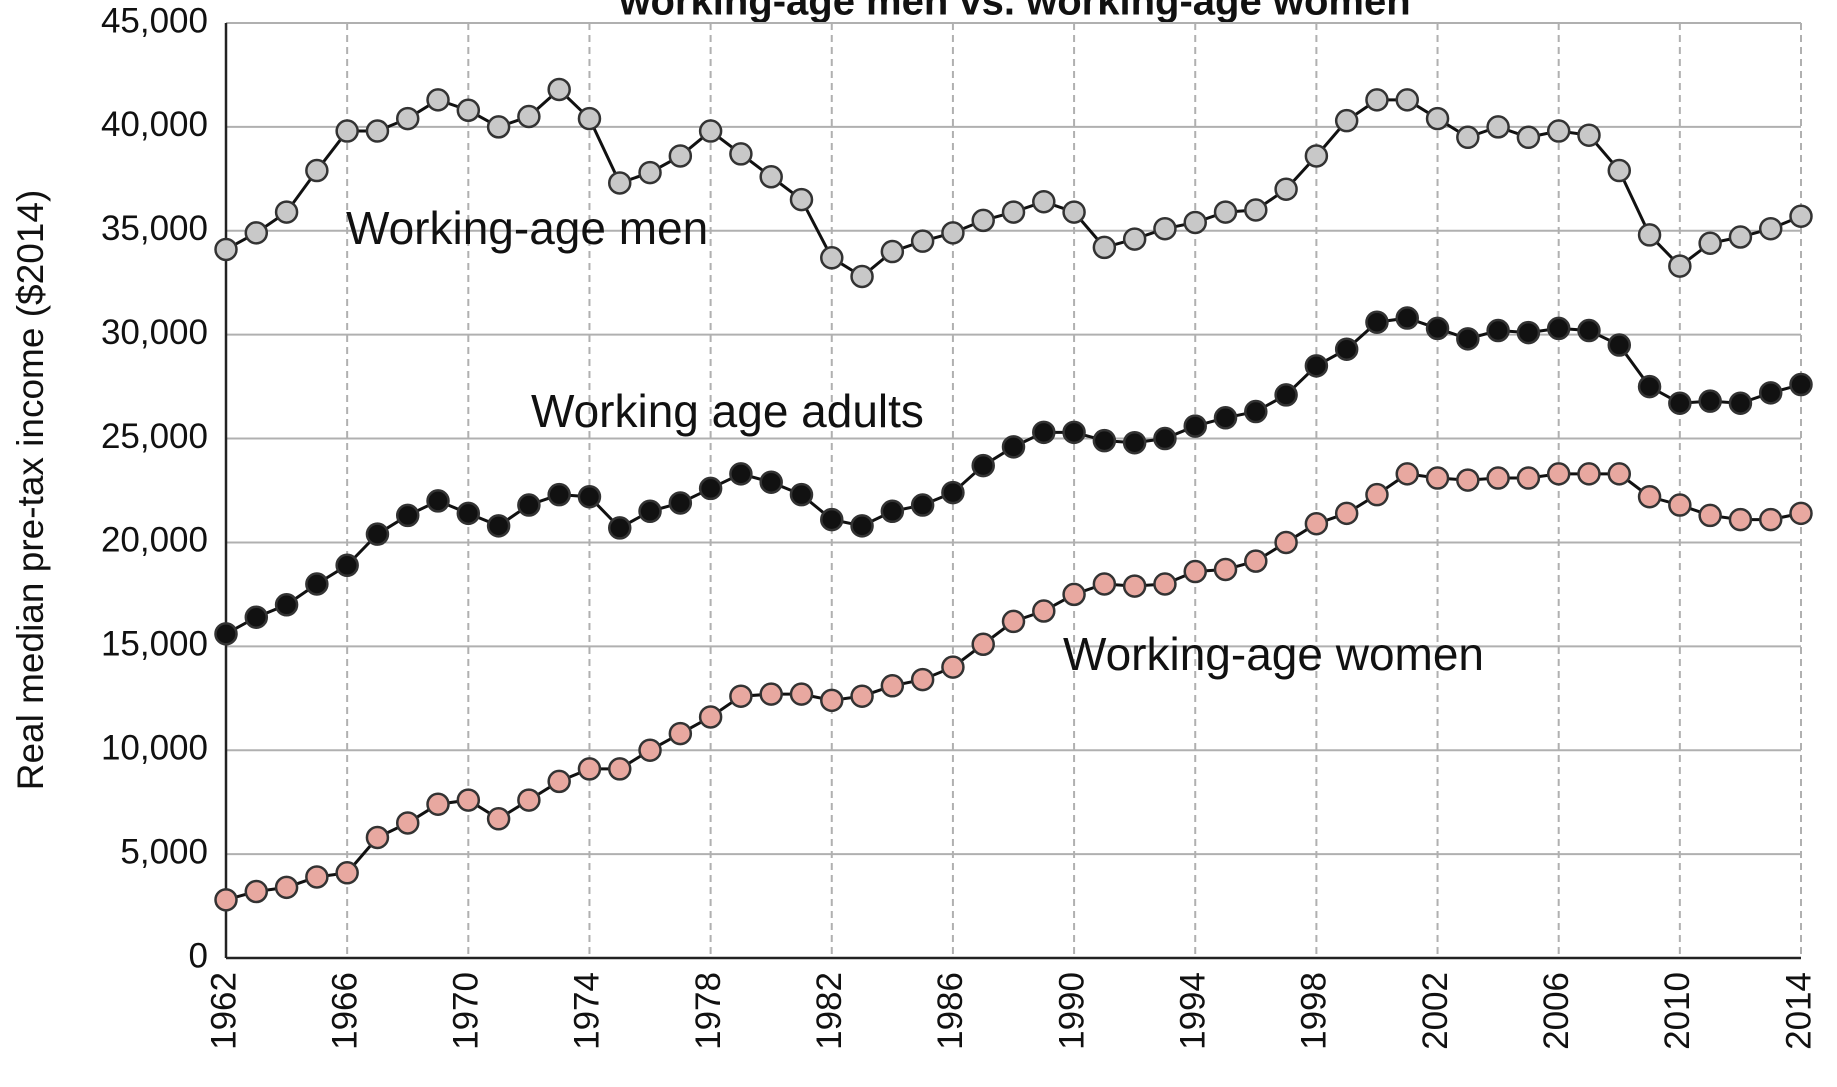 This screenshot has width=1837, height=1087. I want to click on x-tick-label: 1962, so click(223, 1011).